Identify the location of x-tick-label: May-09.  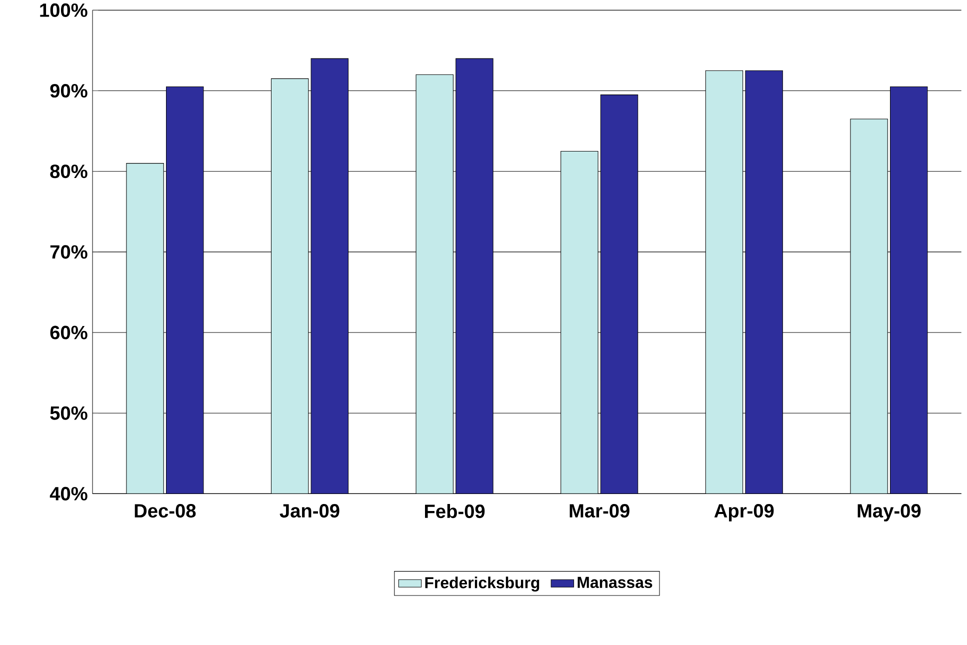
(889, 513).